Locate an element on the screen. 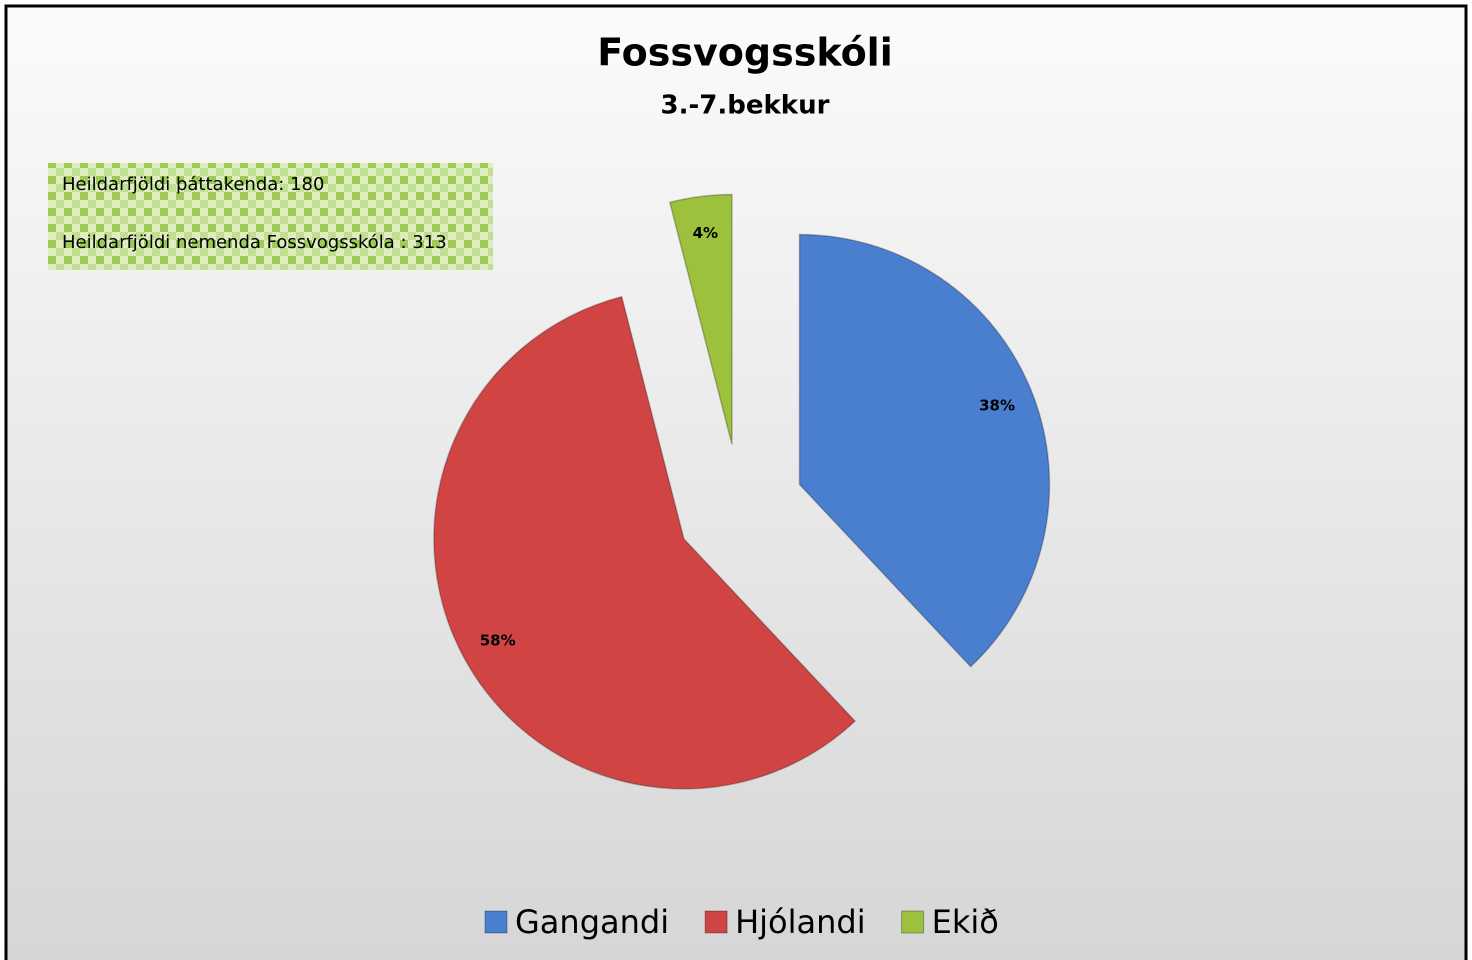 This screenshot has height=960, width=1472. annotation: Heildarfjöldi þáttakenda: 180 is located at coordinates (193, 184).